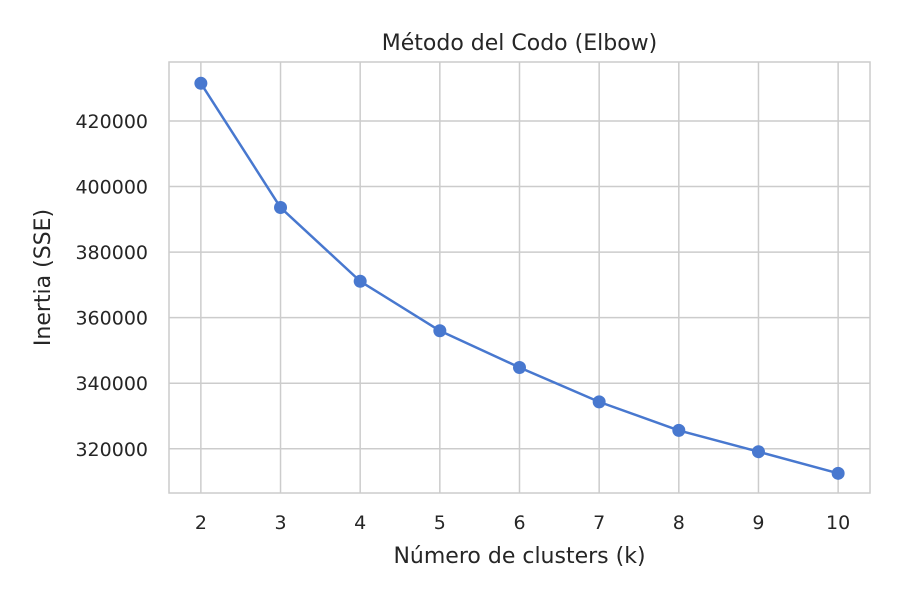 Image resolution: width=900 pixels, height=600 pixels. I want to click on chart-title: Método del Codo (Elbow), so click(519, 43).